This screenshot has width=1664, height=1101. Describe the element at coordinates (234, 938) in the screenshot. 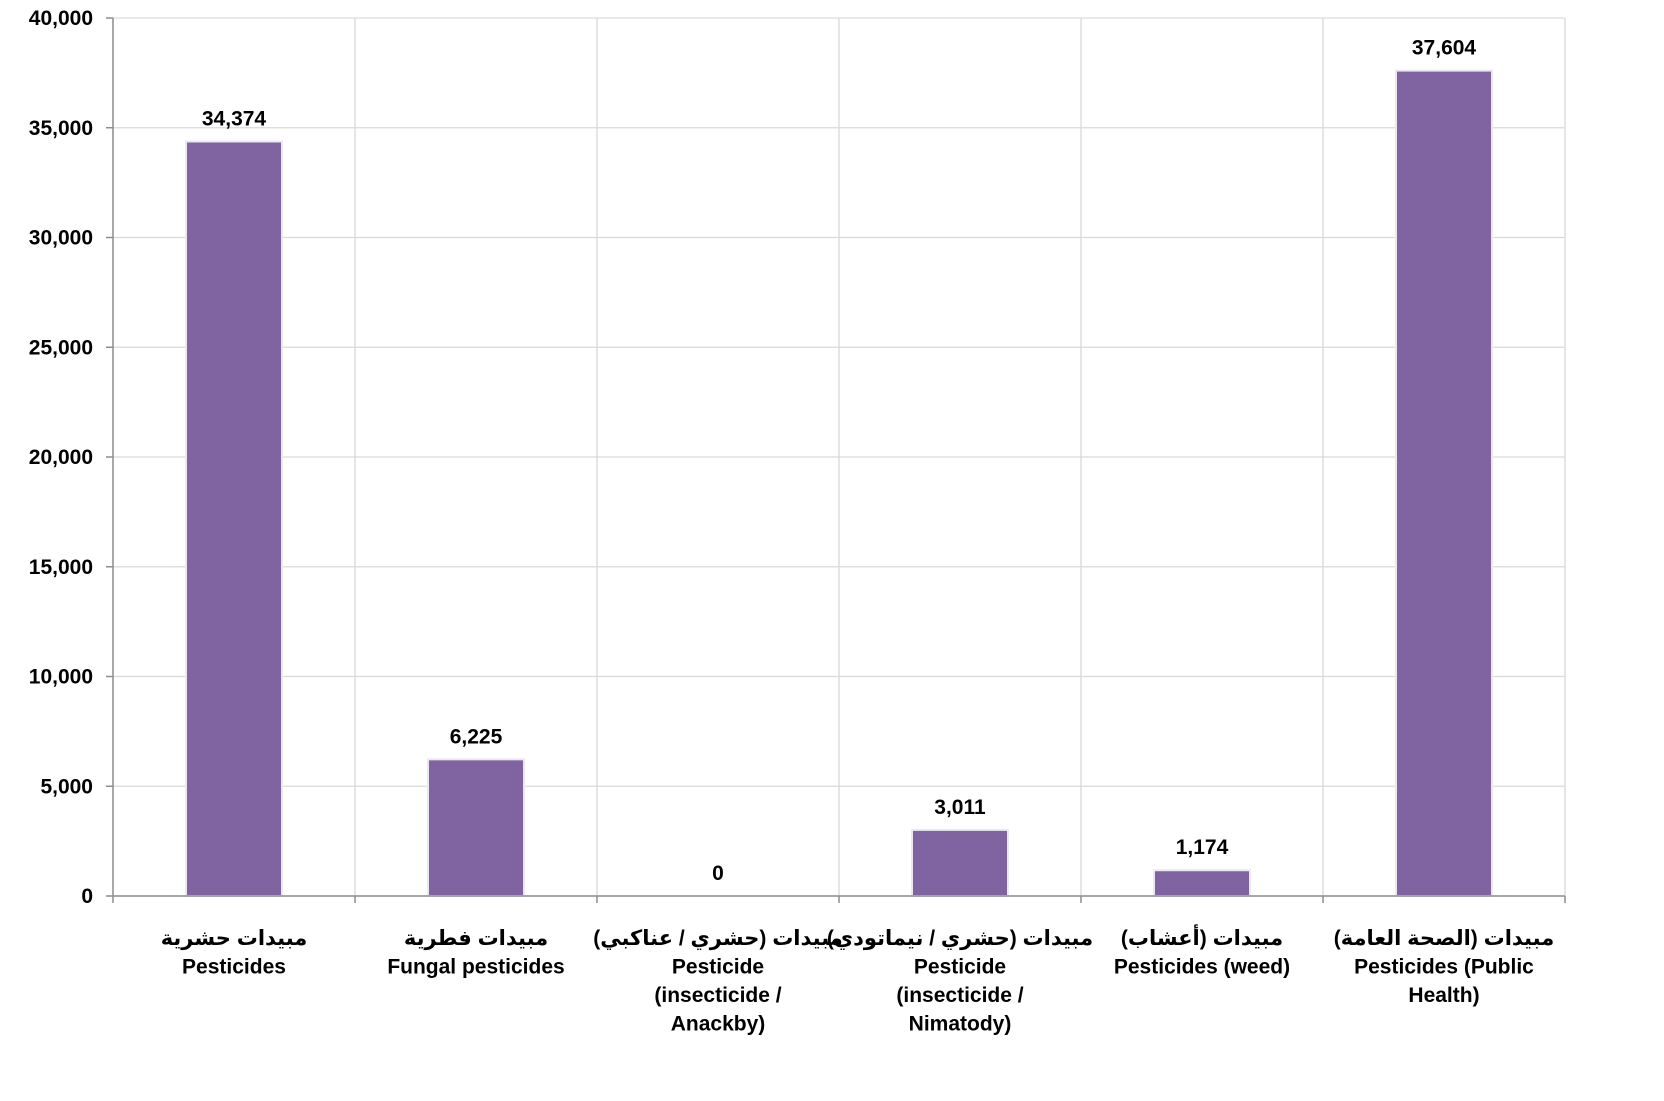

I see `category-label-line: مبيدات حشرية` at that location.